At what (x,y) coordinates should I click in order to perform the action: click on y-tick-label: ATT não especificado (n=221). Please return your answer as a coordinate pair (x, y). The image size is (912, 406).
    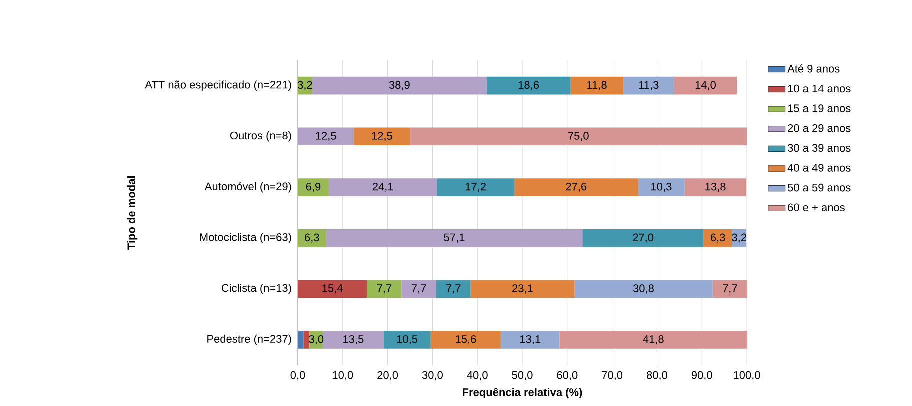
    Looking at the image, I should click on (218, 85).